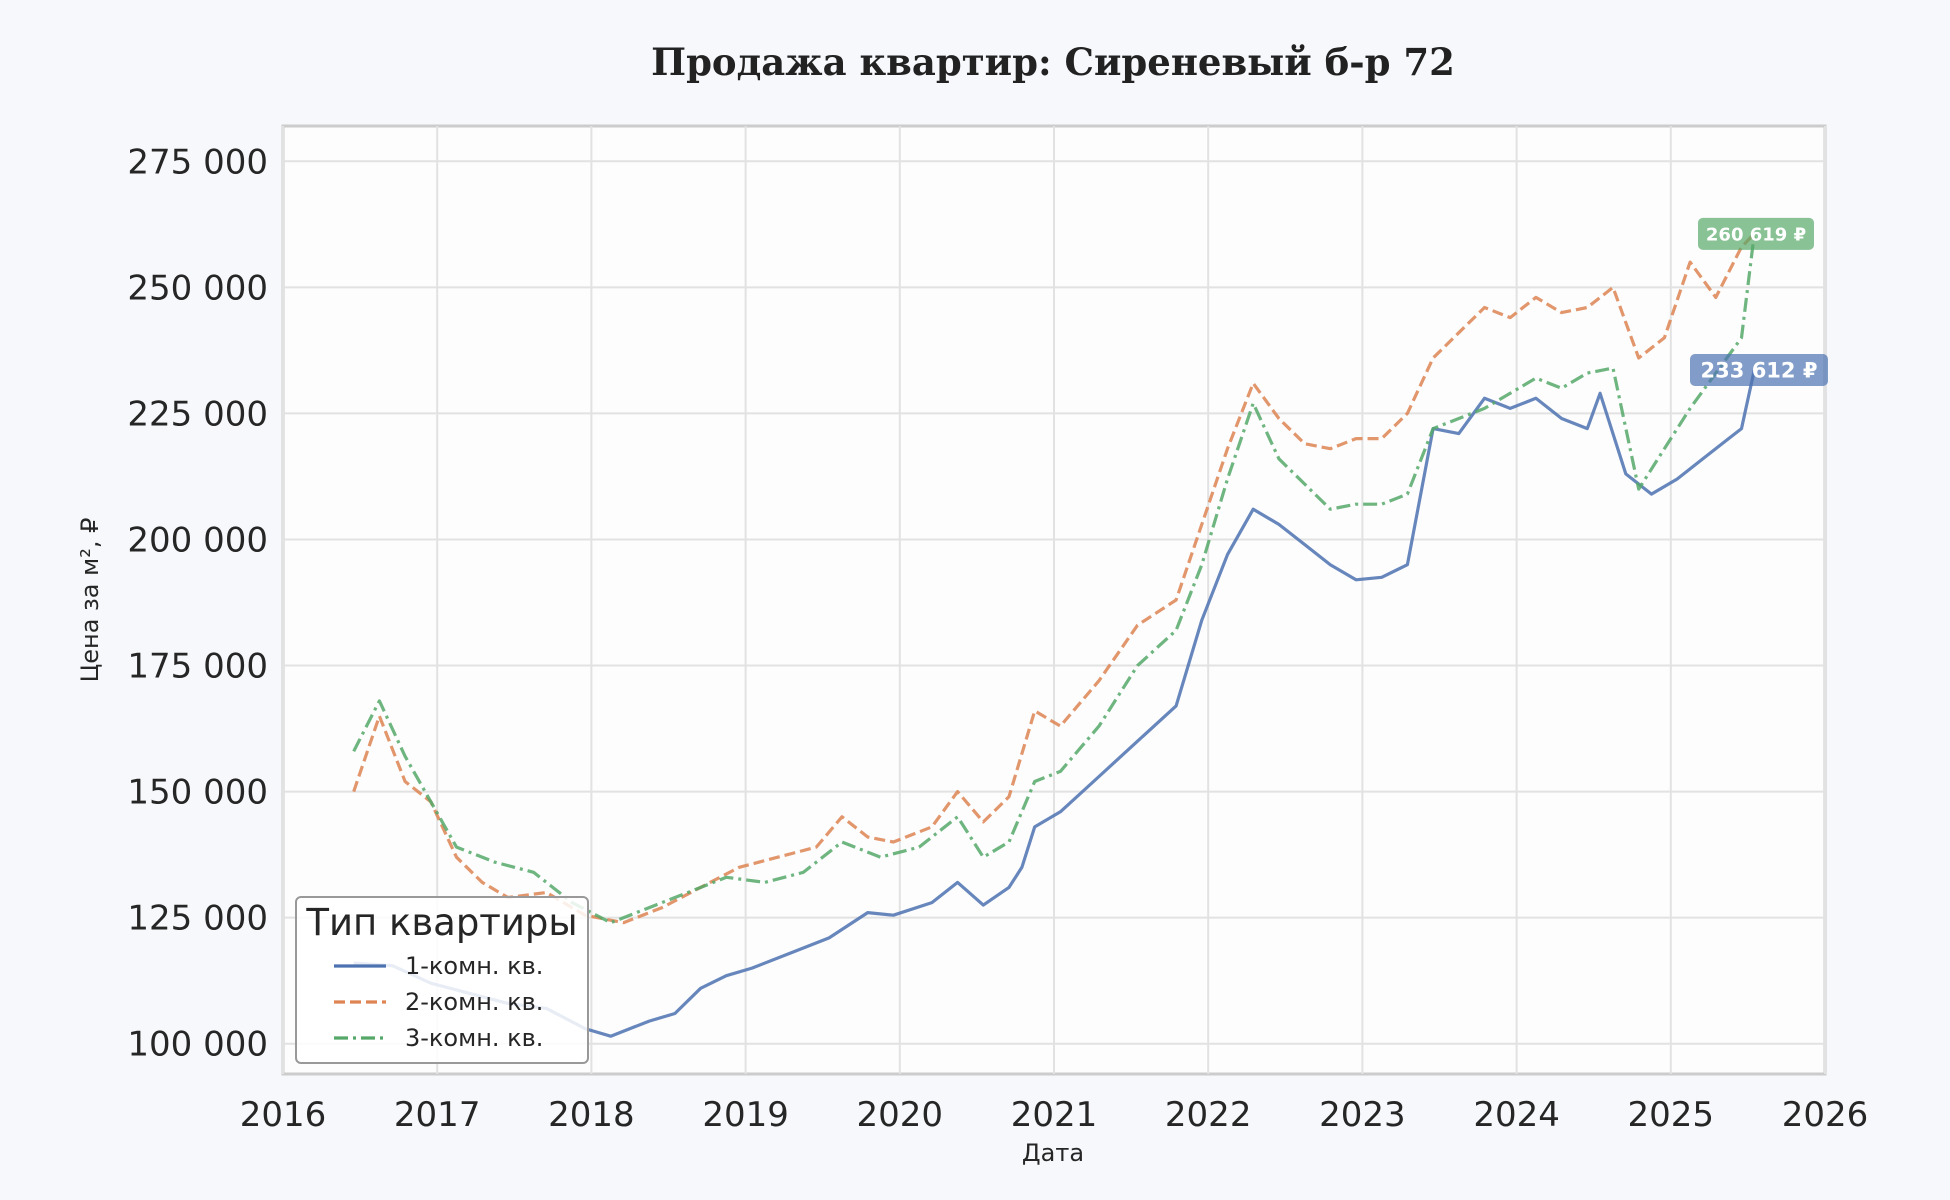  Describe the element at coordinates (1208, 1115) in the screenshot. I see `x-tick-label: 2022` at that location.